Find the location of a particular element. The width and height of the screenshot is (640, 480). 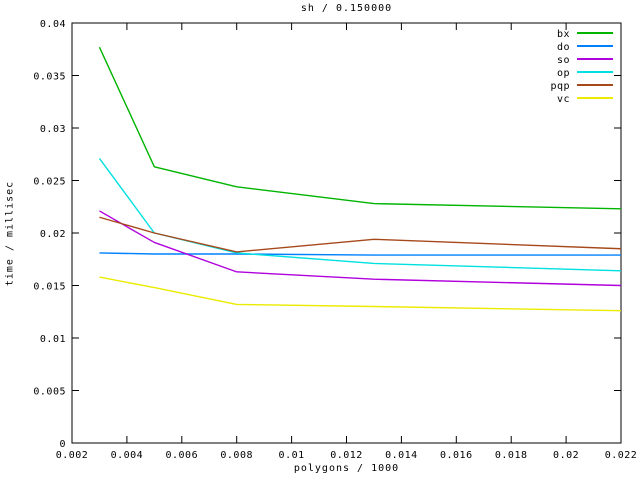

x-tick-label: 0.016 is located at coordinates (456, 455).